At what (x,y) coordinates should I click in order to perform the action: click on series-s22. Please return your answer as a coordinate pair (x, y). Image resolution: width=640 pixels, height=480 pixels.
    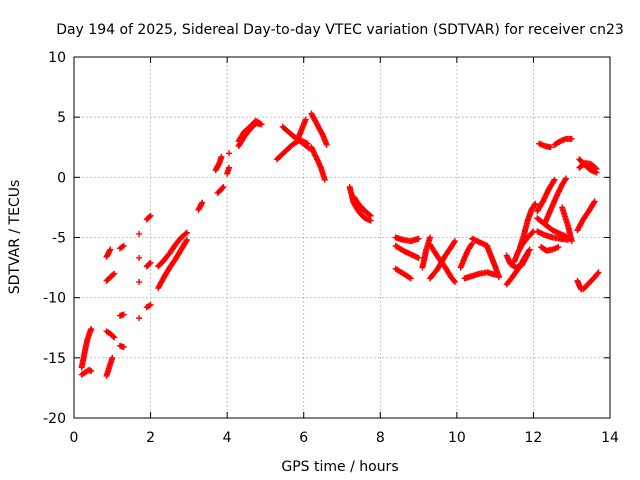
    Looking at the image, I should click on (228, 170).